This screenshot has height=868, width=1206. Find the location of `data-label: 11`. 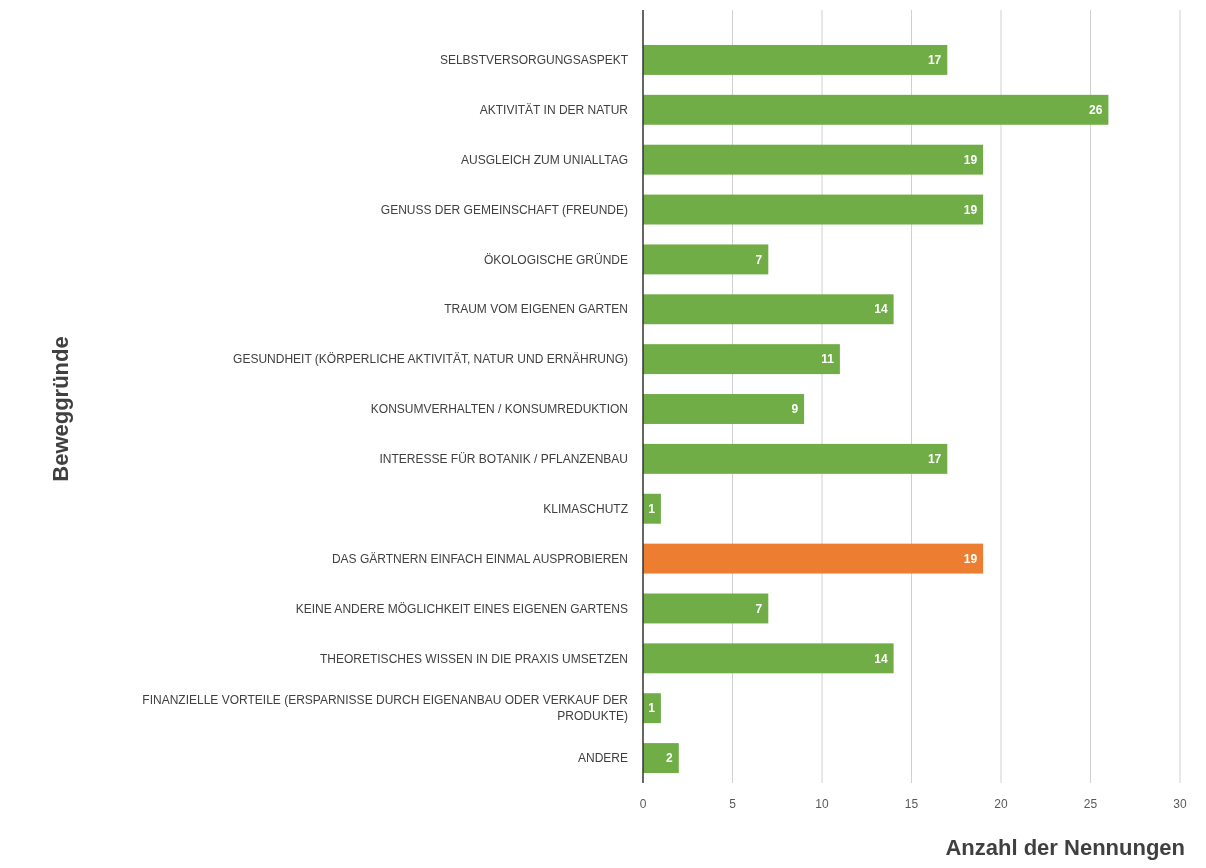

data-label: 11 is located at coordinates (828, 359).